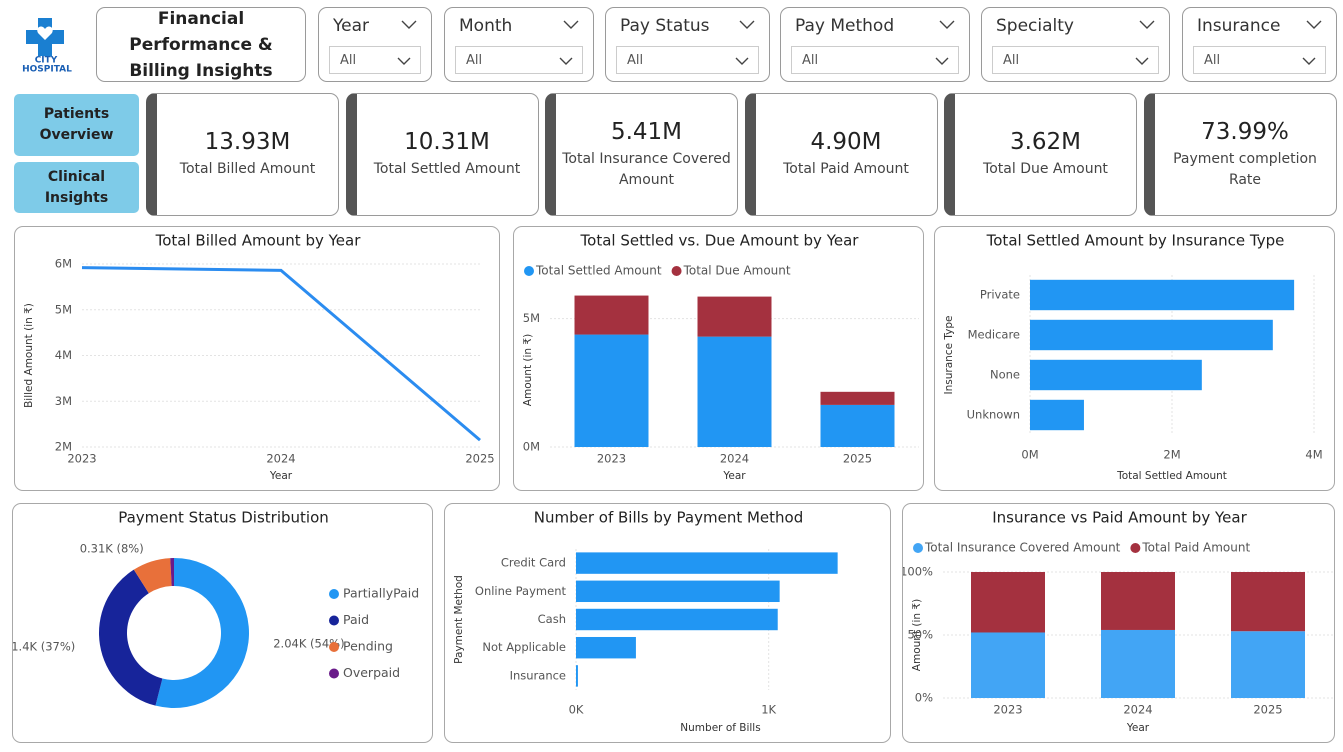 Image resolution: width=1343 pixels, height=752 pixels. What do you see at coordinates (1239, 26) in the screenshot?
I see `filter-label: Insurance` at bounding box center [1239, 26].